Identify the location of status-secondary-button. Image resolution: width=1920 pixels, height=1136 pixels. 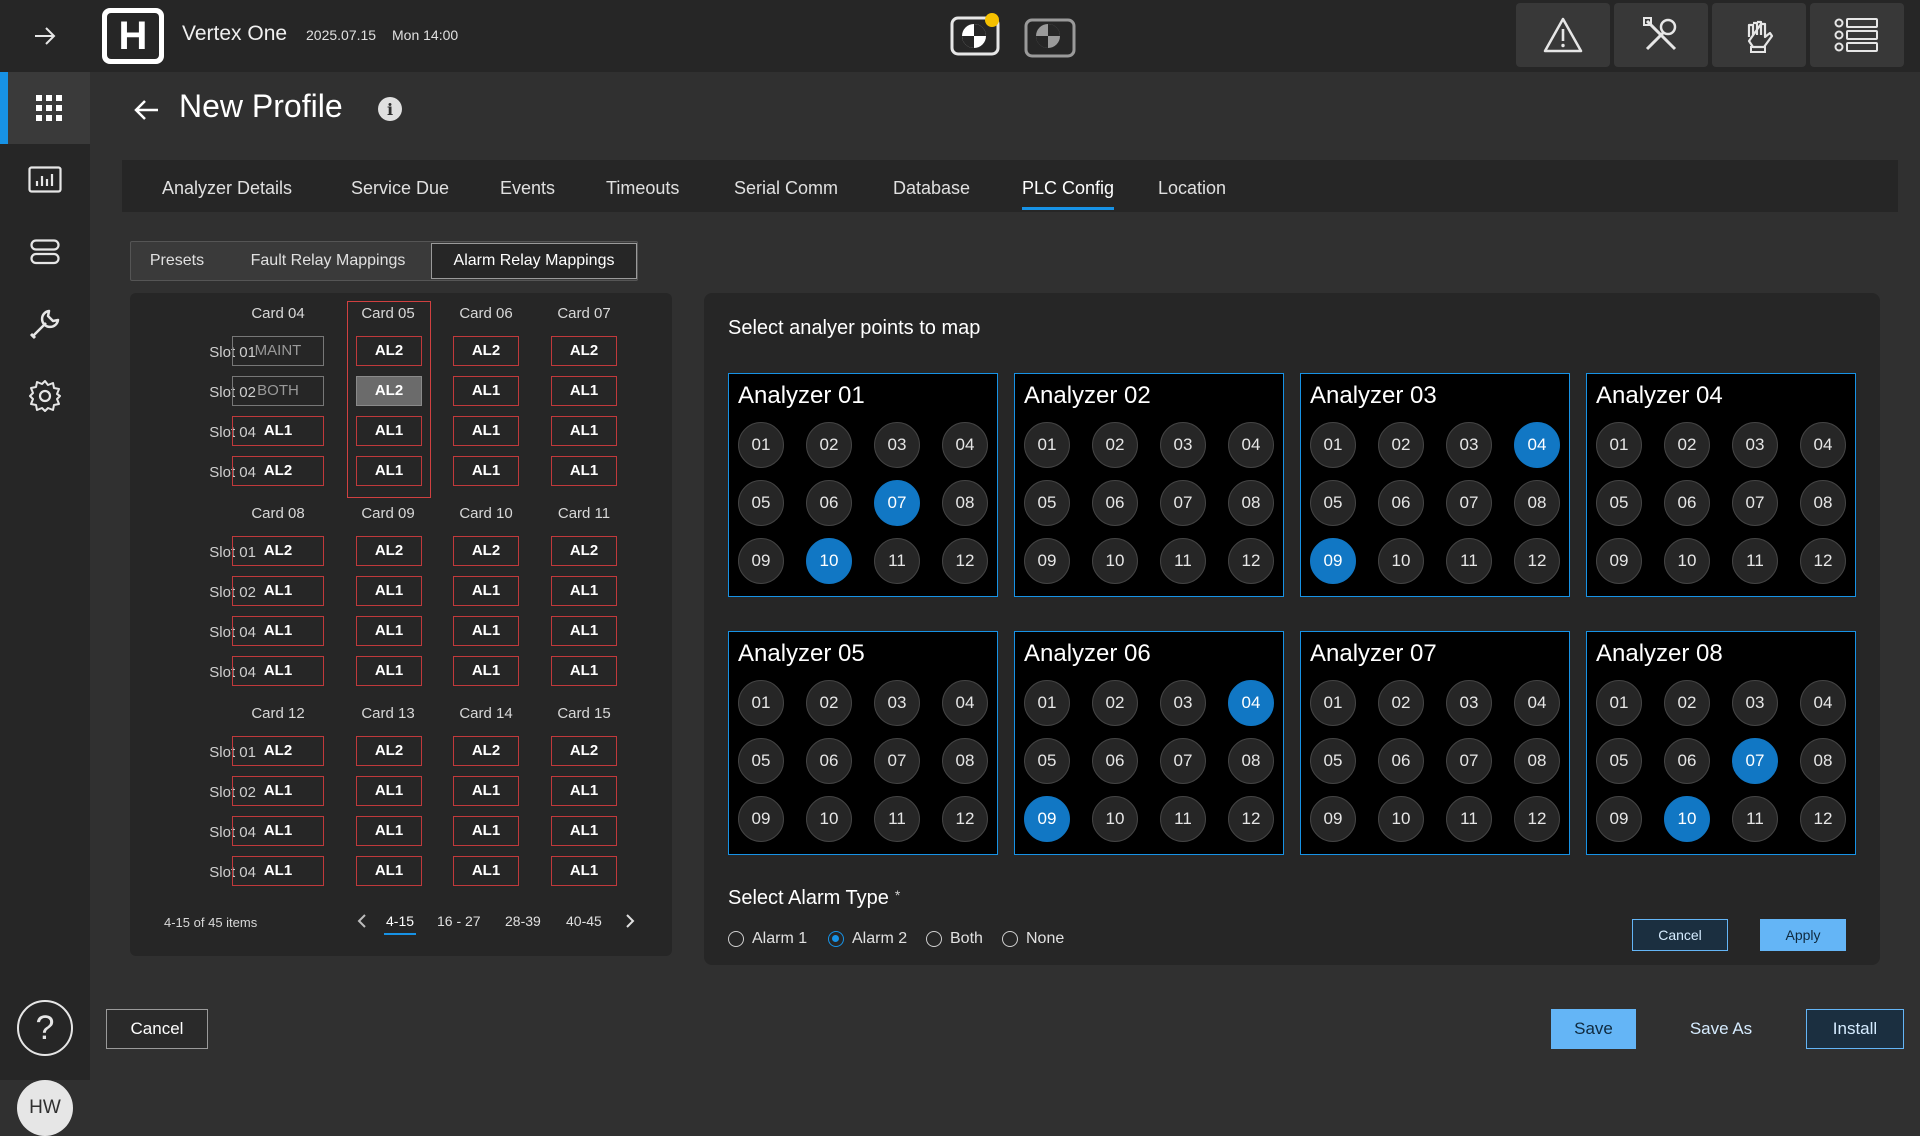
(1050, 36).